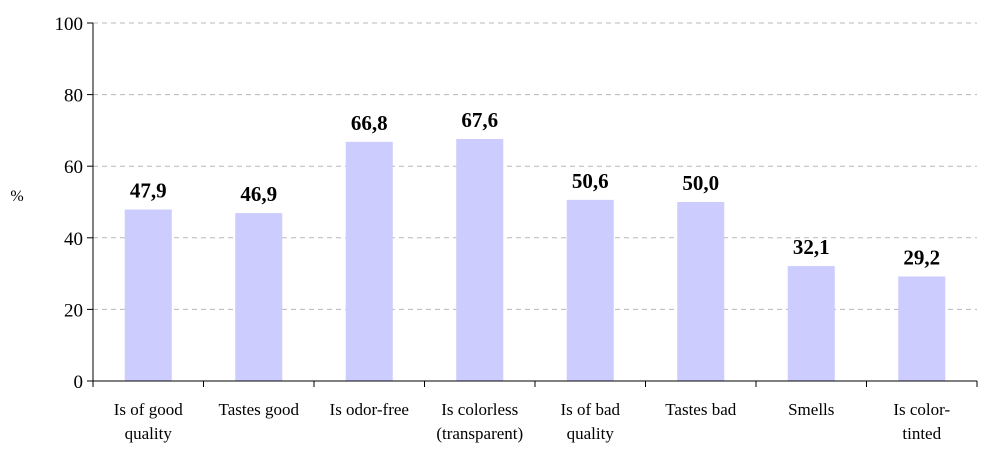 The height and width of the screenshot is (453, 987). Describe the element at coordinates (590, 181) in the screenshot. I see `data-label: 50,6` at that location.